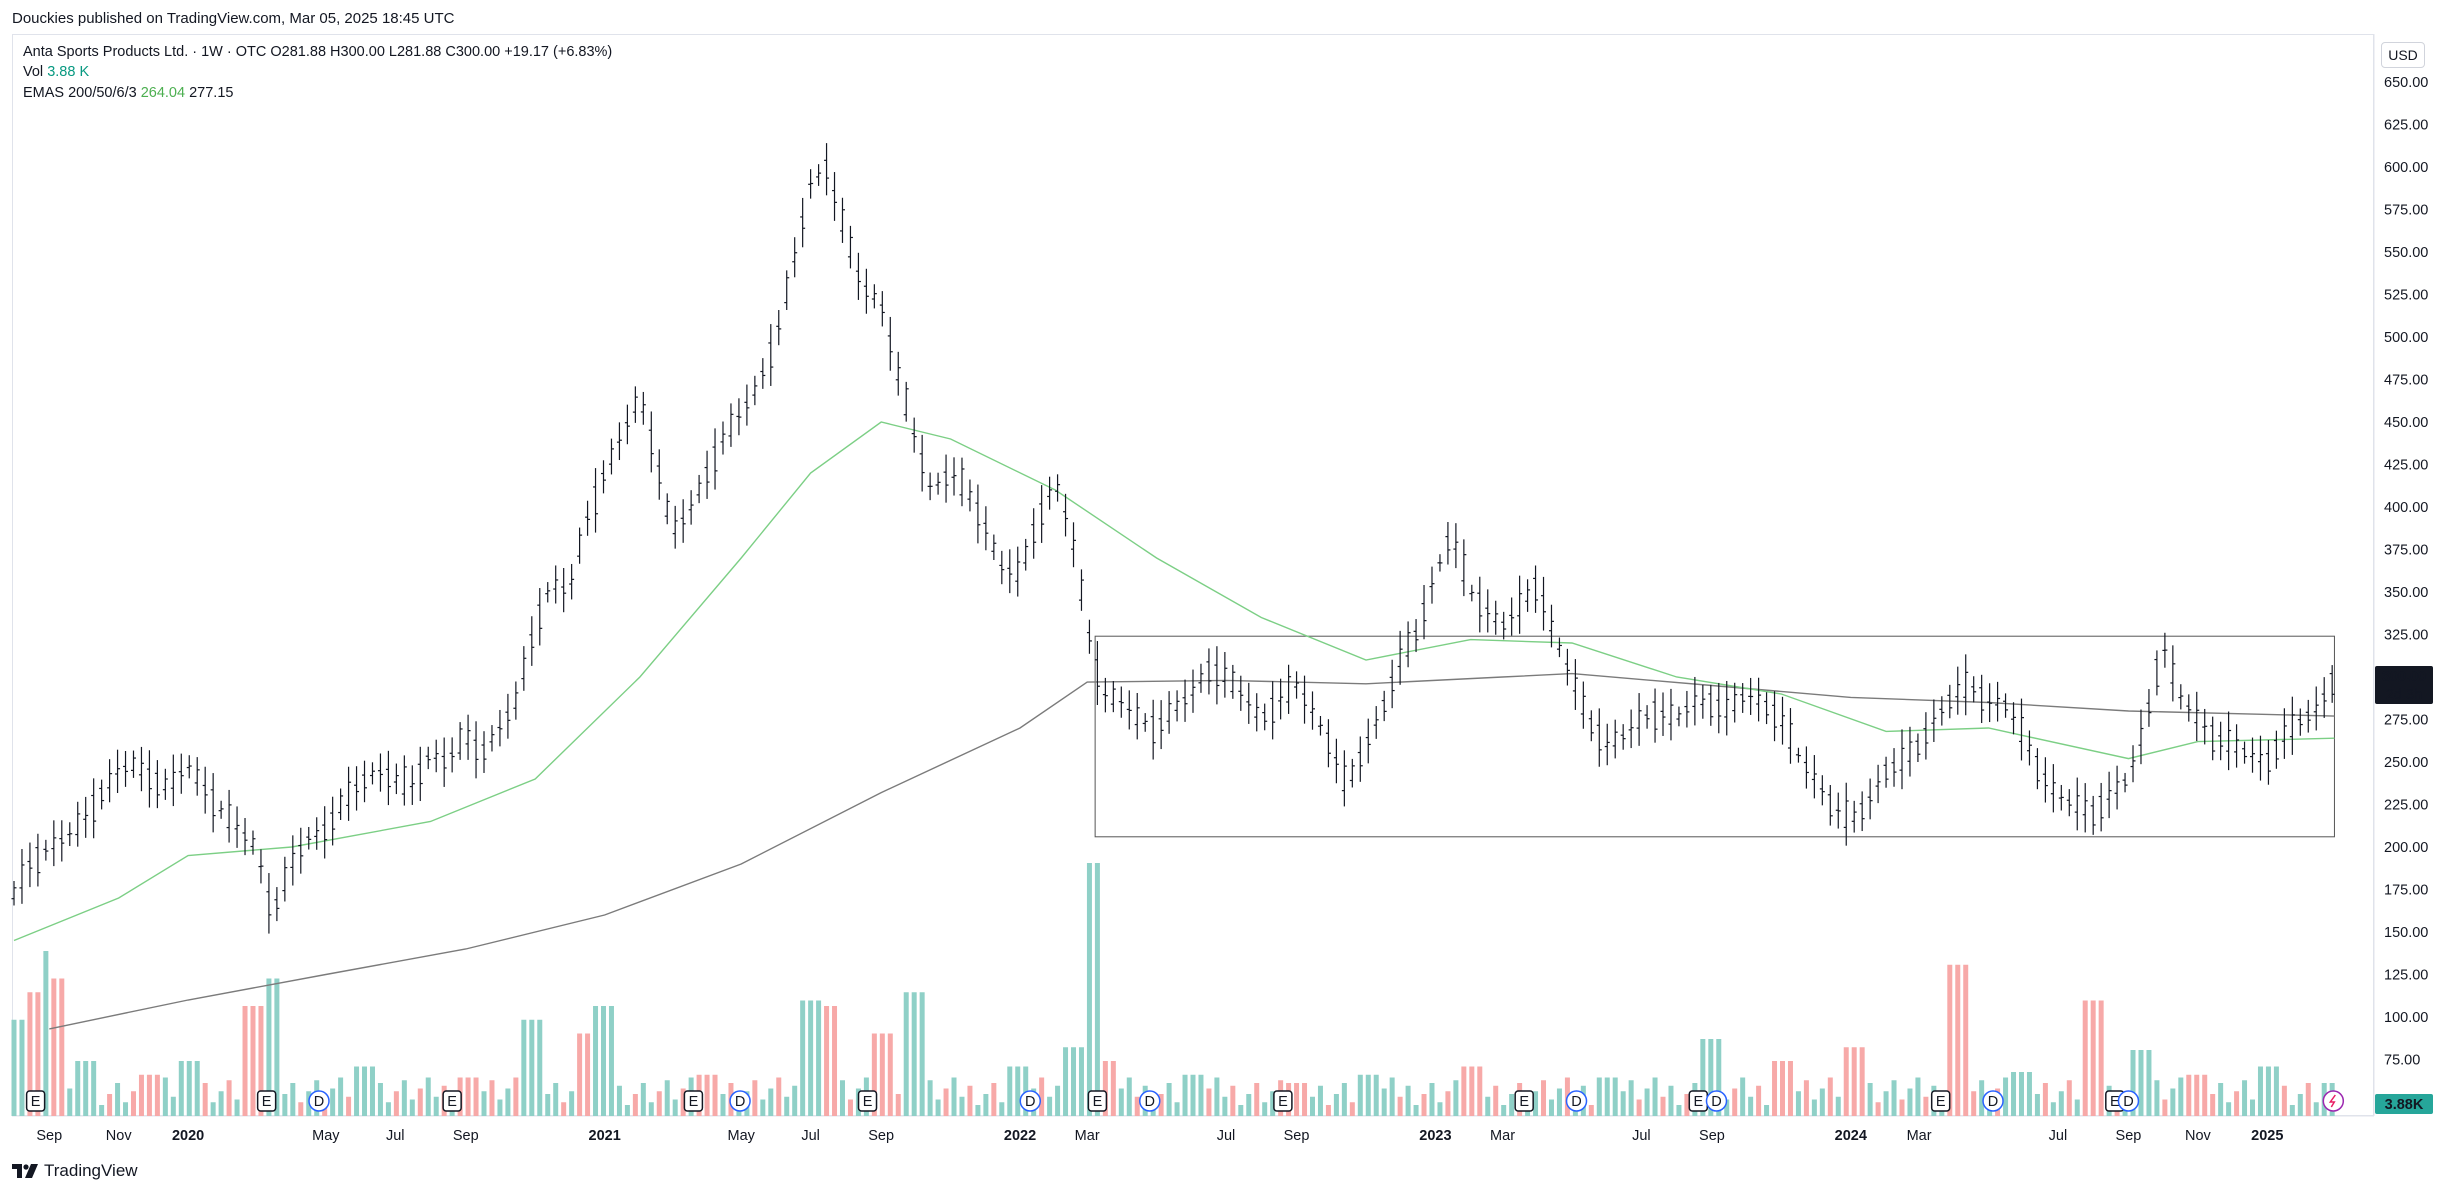 The image size is (2454, 1196). I want to click on y-tick-label: 175.00, so click(2406, 891).